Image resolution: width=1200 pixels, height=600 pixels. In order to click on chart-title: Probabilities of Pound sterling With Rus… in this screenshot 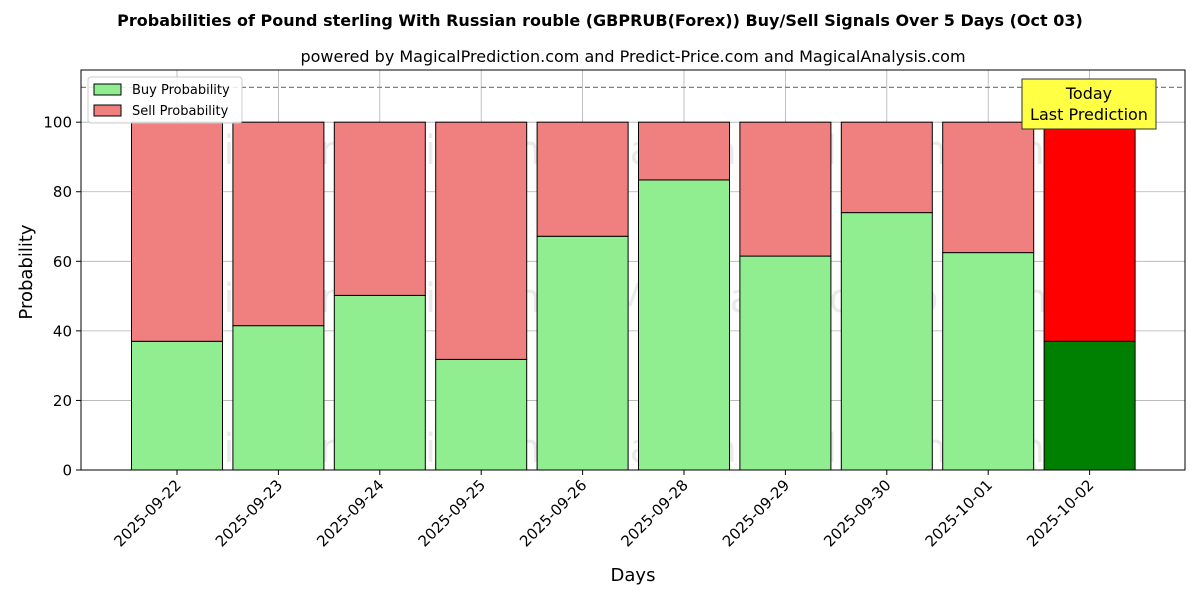, I will do `click(600, 20)`.